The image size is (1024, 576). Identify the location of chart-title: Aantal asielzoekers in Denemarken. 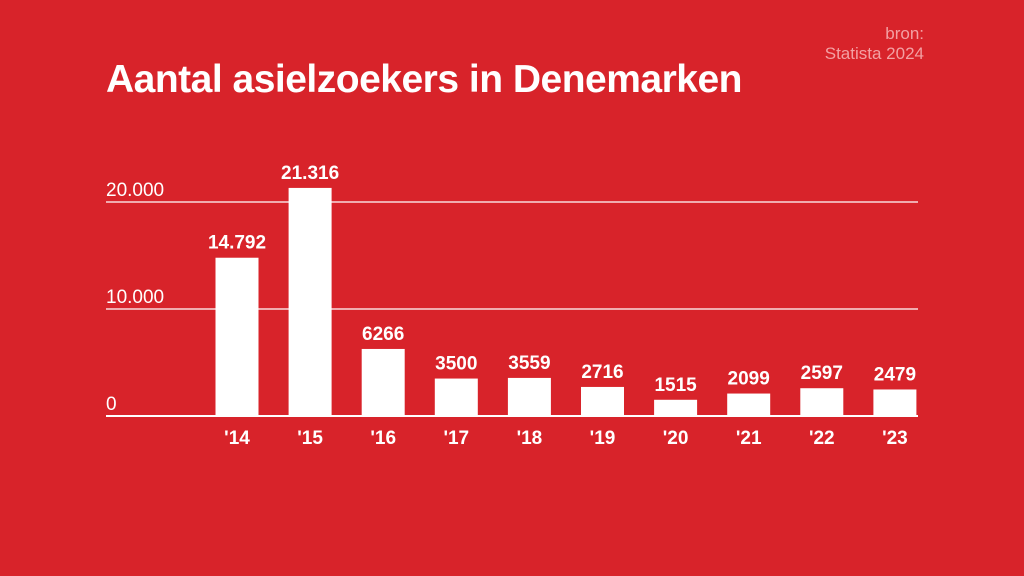
(424, 79).